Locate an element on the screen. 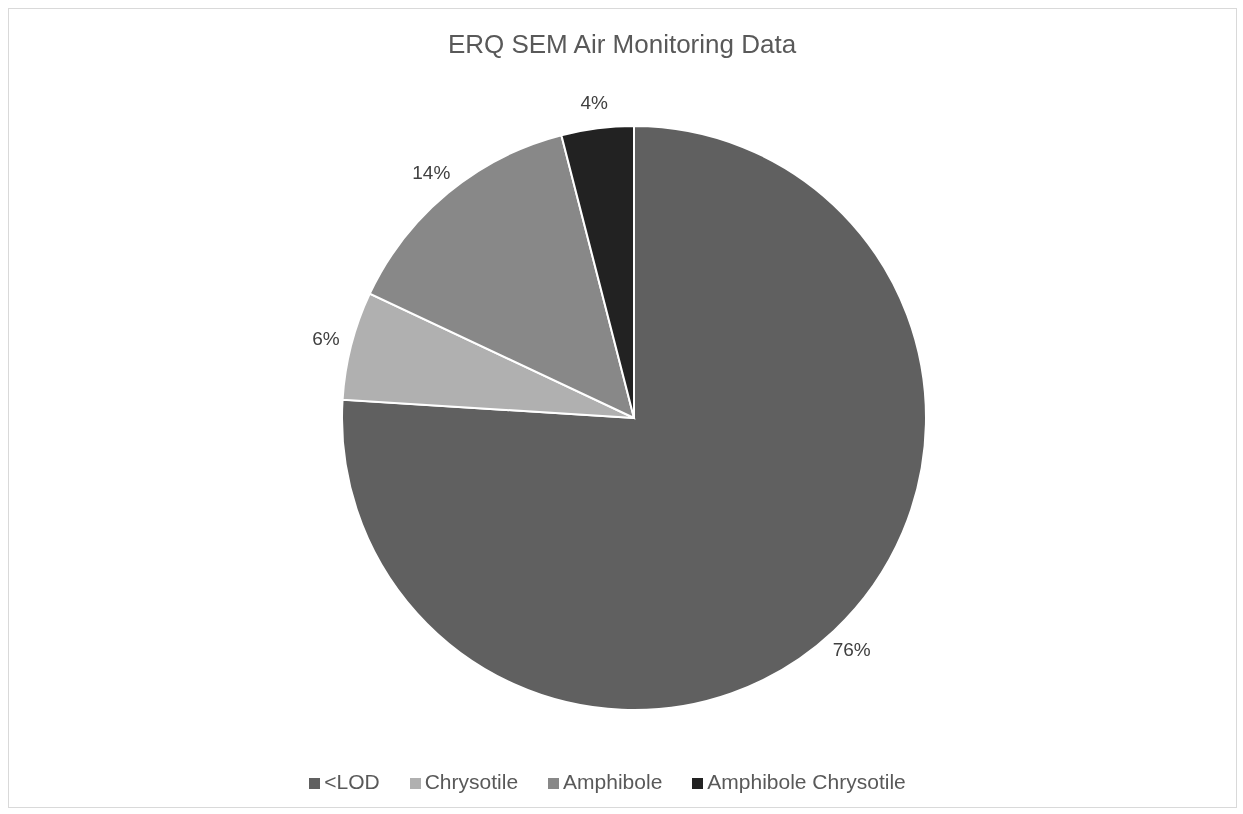 The image size is (1243, 814). data-label: 4% is located at coordinates (594, 103).